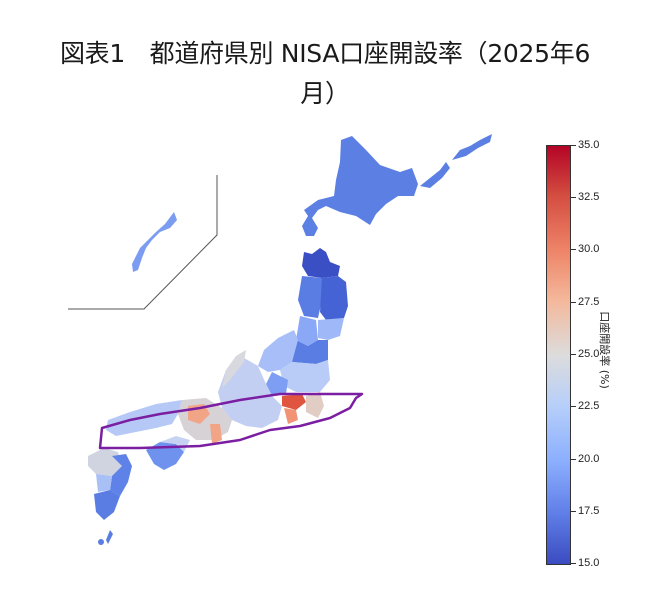 The width and height of the screenshot is (650, 596). Describe the element at coordinates (589, 406) in the screenshot. I see `colorbar-tick-label: 22.5` at that location.